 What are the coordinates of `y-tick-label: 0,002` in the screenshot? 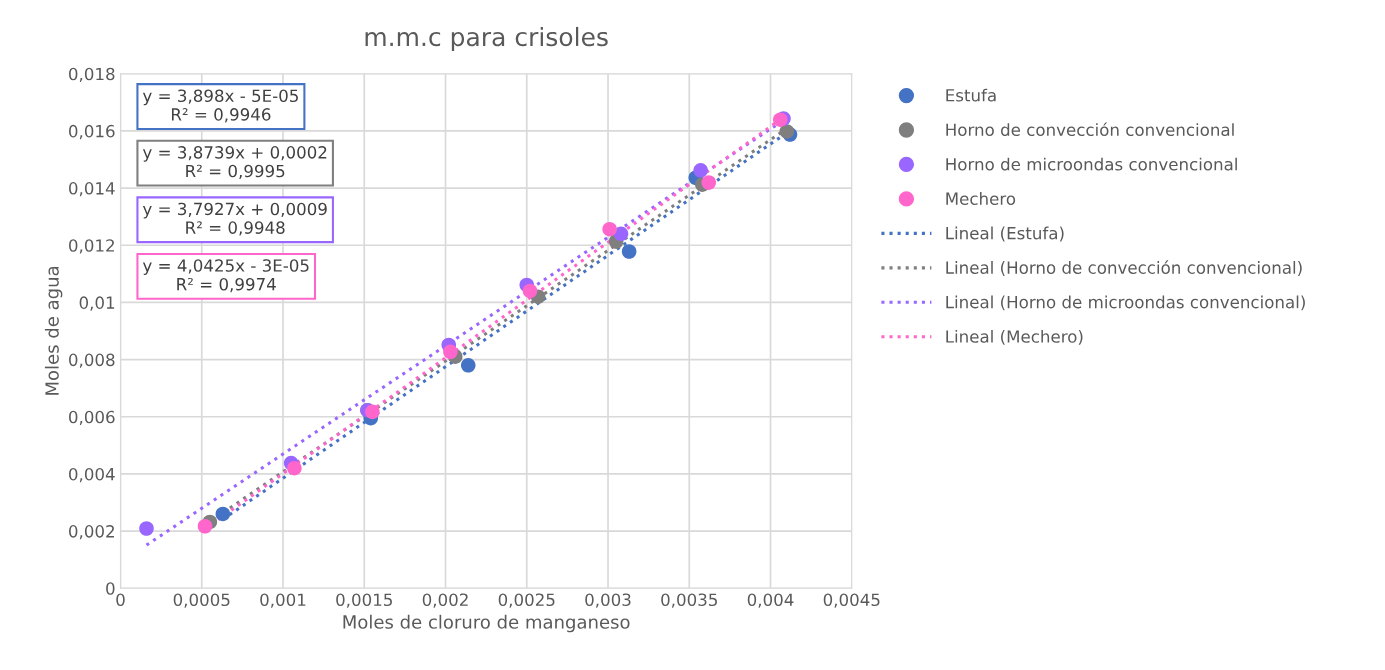 It's located at (91, 532).